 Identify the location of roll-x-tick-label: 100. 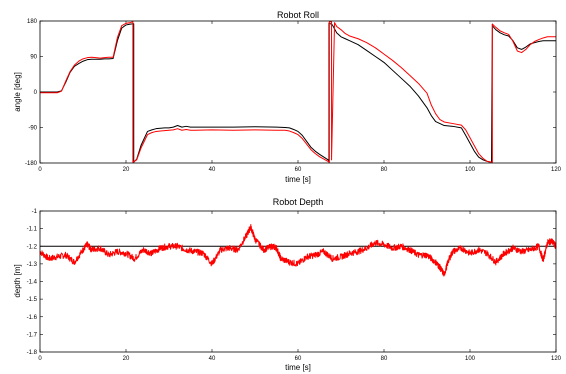
(470, 170).